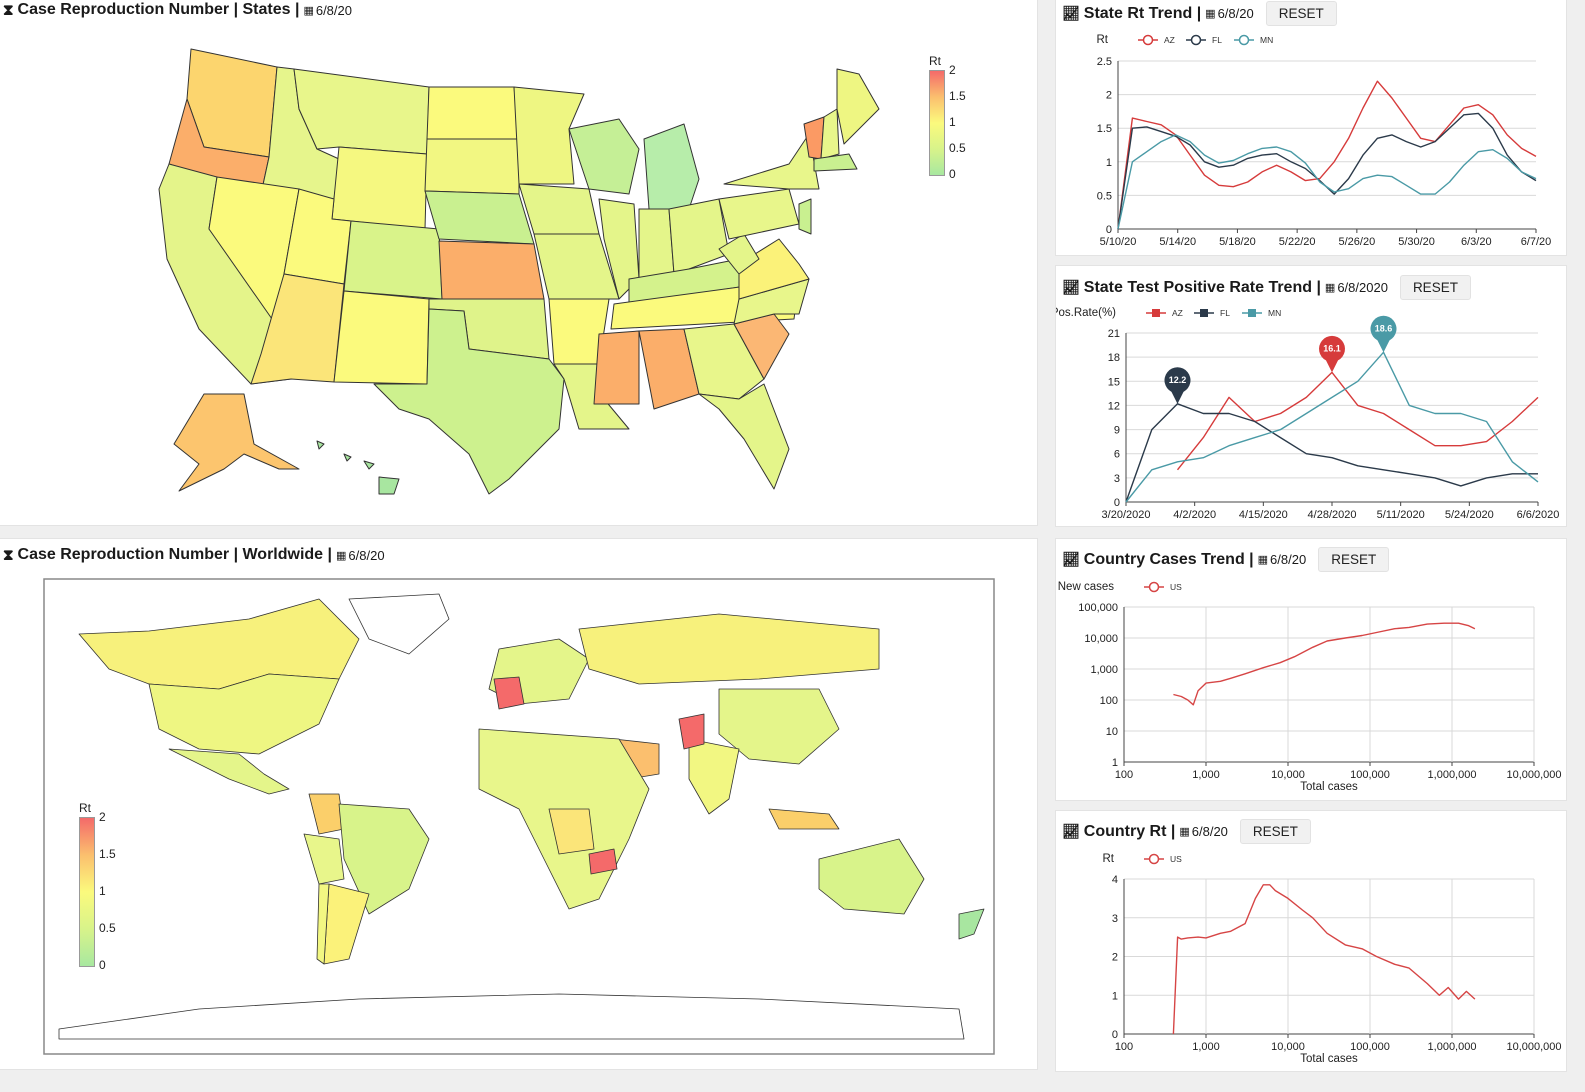 This screenshot has width=1585, height=1092. Describe the element at coordinates (102, 817) in the screenshot. I see `colorbar-tick: 2` at that location.